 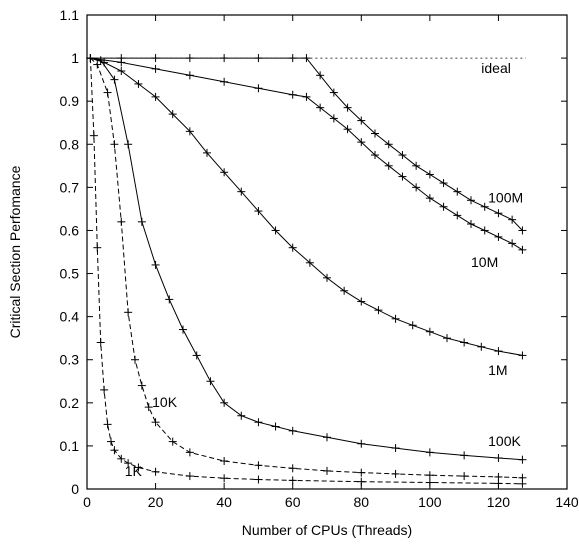 I want to click on y-tick-label: 0.9, so click(x=70, y=101).